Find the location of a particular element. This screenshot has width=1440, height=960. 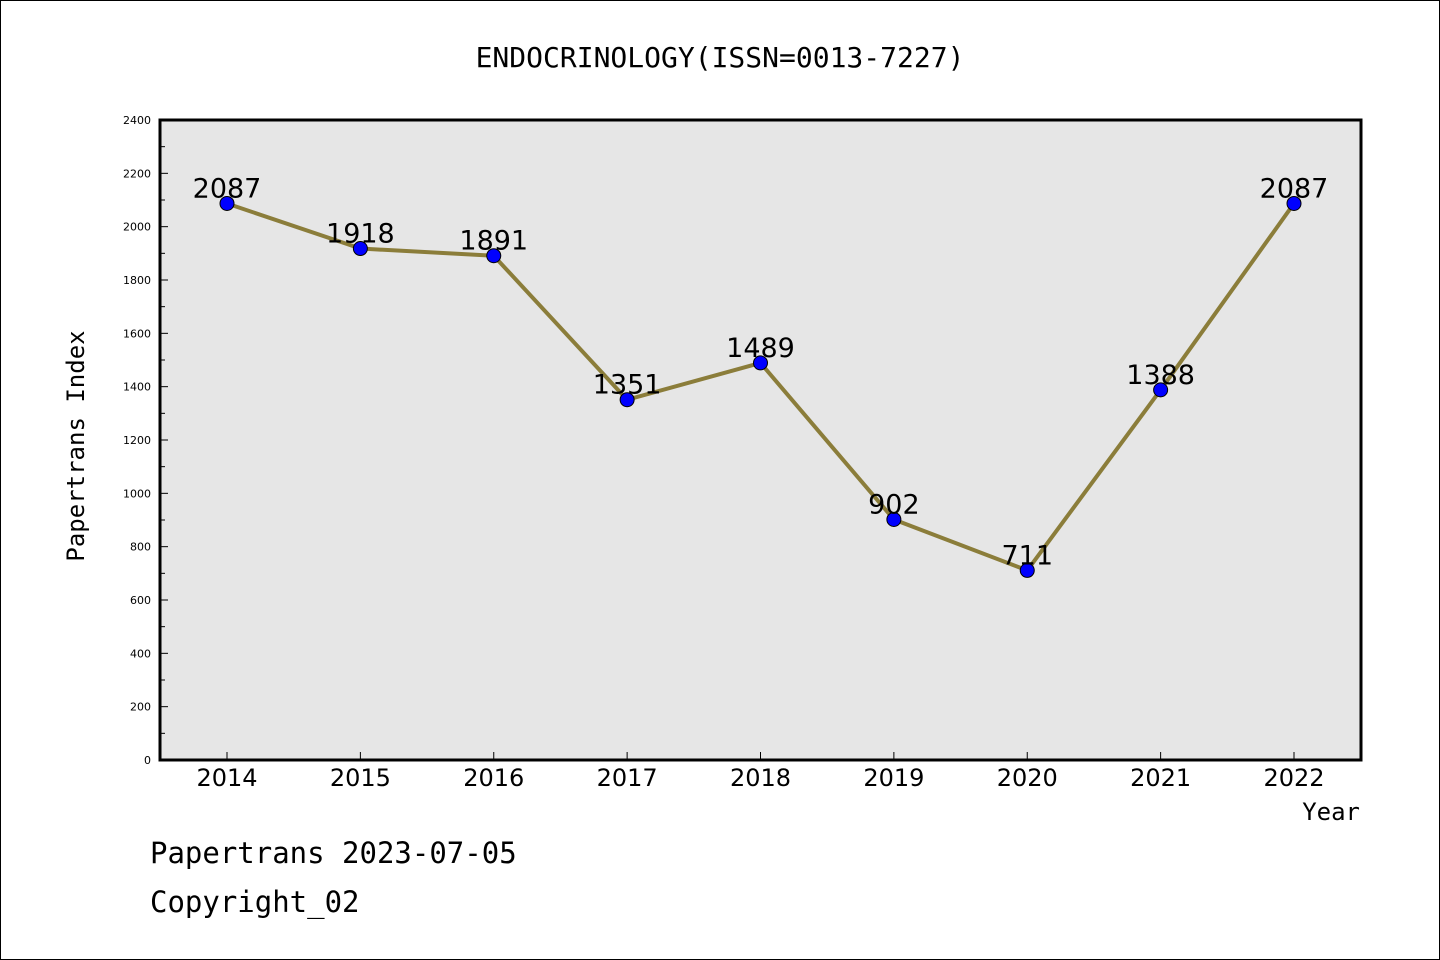

data-label: 1918 is located at coordinates (360, 234).